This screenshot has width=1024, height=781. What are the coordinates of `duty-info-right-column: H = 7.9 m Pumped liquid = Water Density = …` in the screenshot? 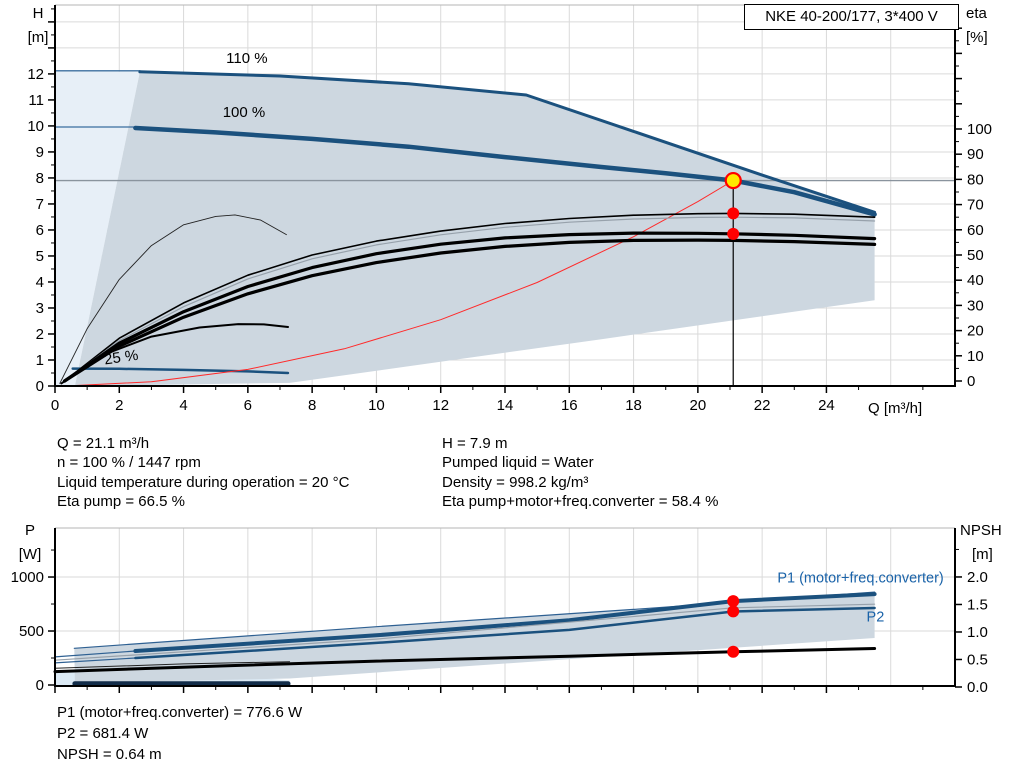 It's located at (580, 473).